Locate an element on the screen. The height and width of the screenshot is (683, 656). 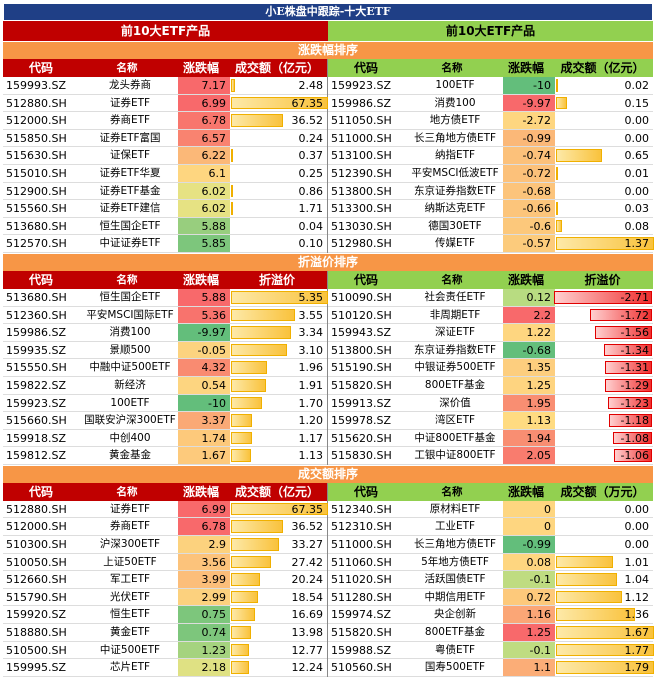
cell-value: 1.37 is located at coordinates (604, 243).